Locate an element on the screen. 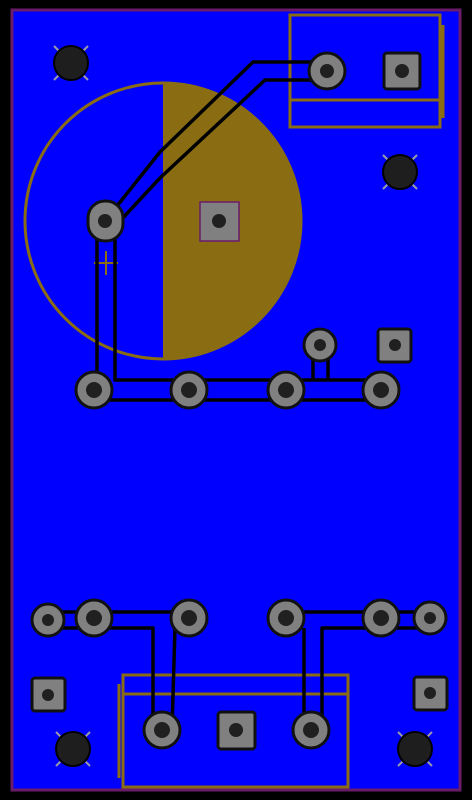 This screenshot has width=472, height=800. connector-pad-round is located at coordinates (327, 71).